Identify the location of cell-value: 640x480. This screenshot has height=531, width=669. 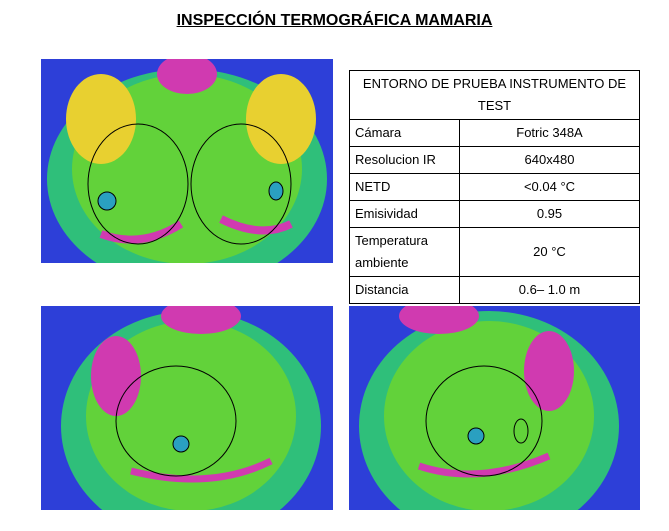
(549, 160).